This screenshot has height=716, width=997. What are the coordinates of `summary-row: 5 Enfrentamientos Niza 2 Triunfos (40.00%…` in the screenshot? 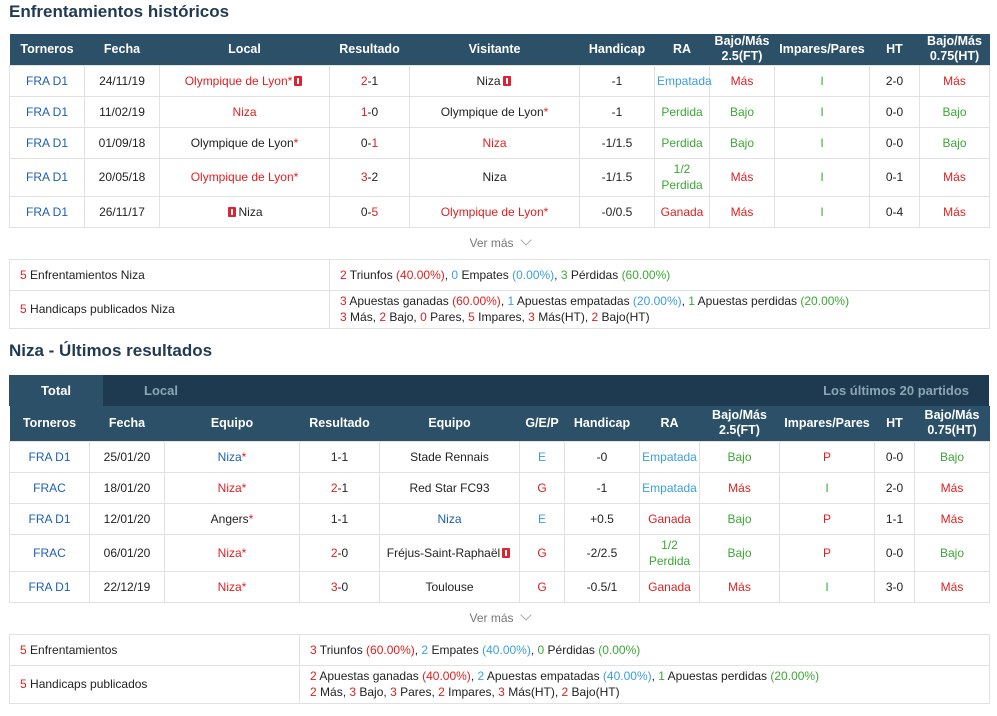 It's located at (499, 274).